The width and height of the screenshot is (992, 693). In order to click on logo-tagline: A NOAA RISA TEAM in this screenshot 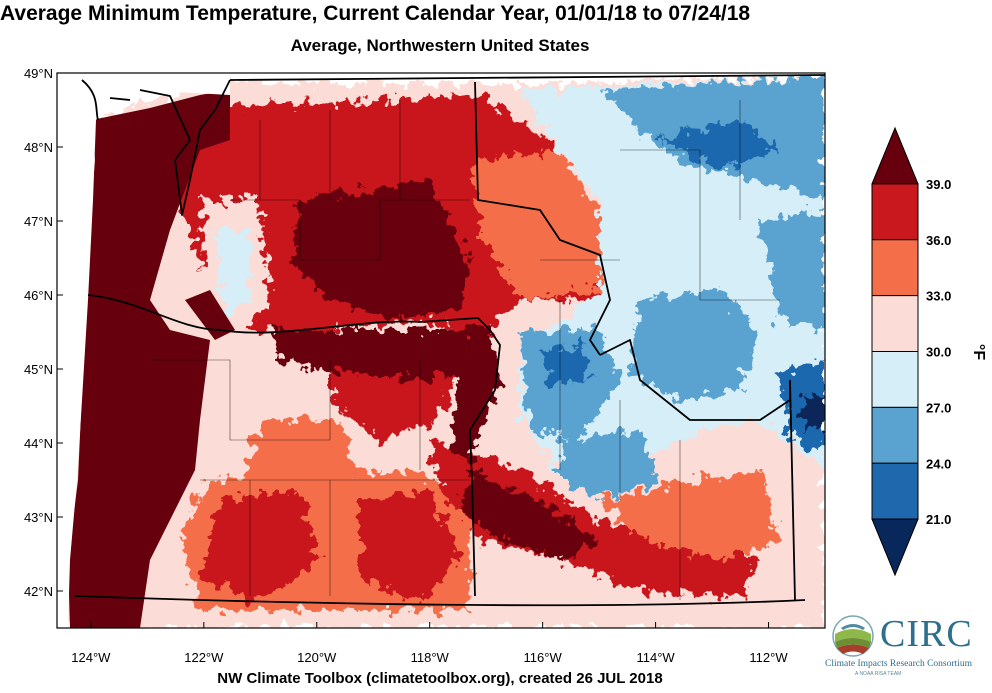, I will do `click(878, 674)`.